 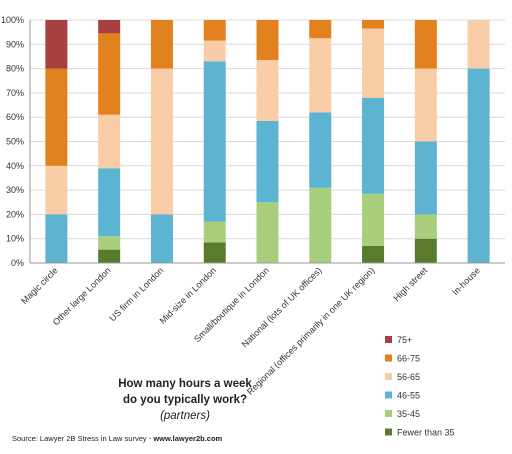 What do you see at coordinates (185, 416) in the screenshot?
I see `chart-subtitle: (partners)` at bounding box center [185, 416].